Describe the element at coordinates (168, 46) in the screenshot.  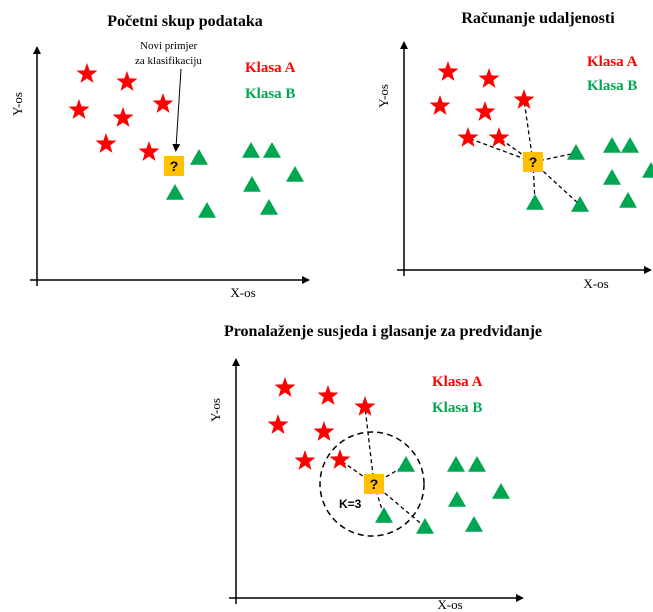
I see `new-sample-note-line1: Novi primjer` at that location.